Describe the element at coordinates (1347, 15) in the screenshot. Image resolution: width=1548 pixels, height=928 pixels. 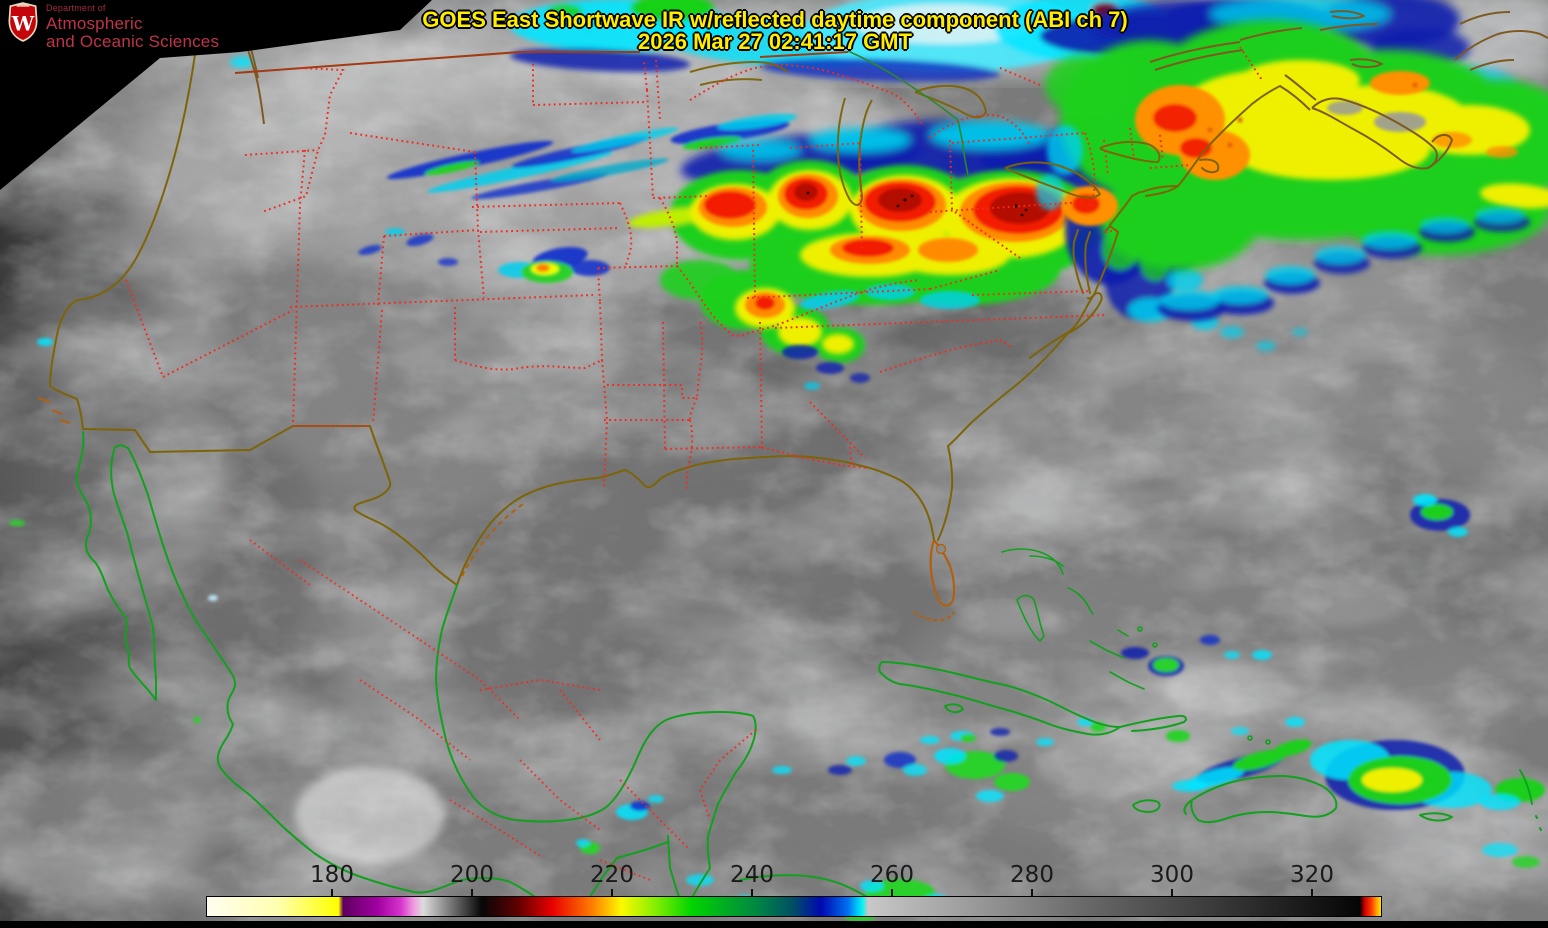
I see `anticosti` at that location.